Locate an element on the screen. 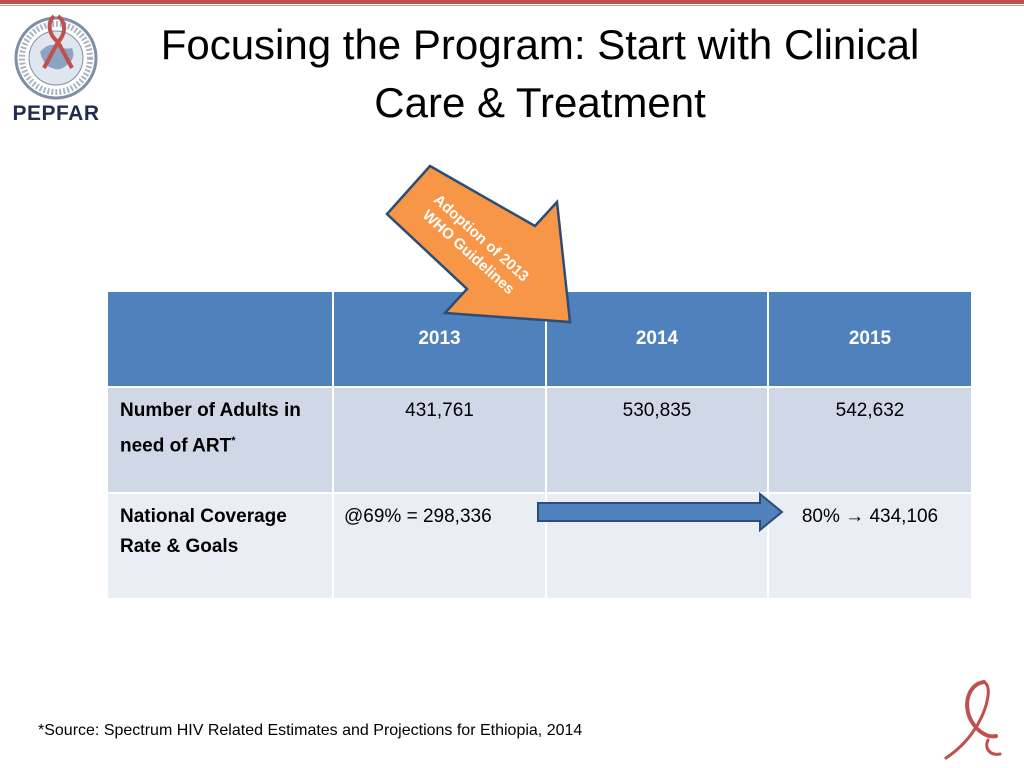  red-ribbon-icon is located at coordinates (973, 720).